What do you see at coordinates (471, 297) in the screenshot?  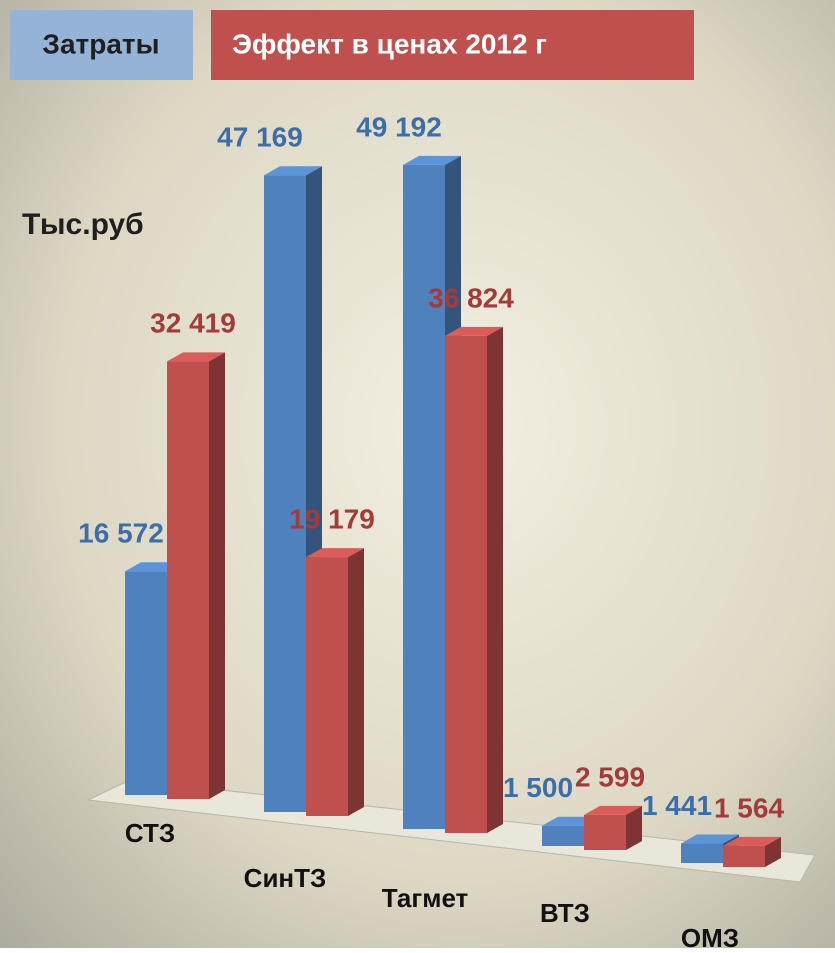 I see `value-label: 36 824` at bounding box center [471, 297].